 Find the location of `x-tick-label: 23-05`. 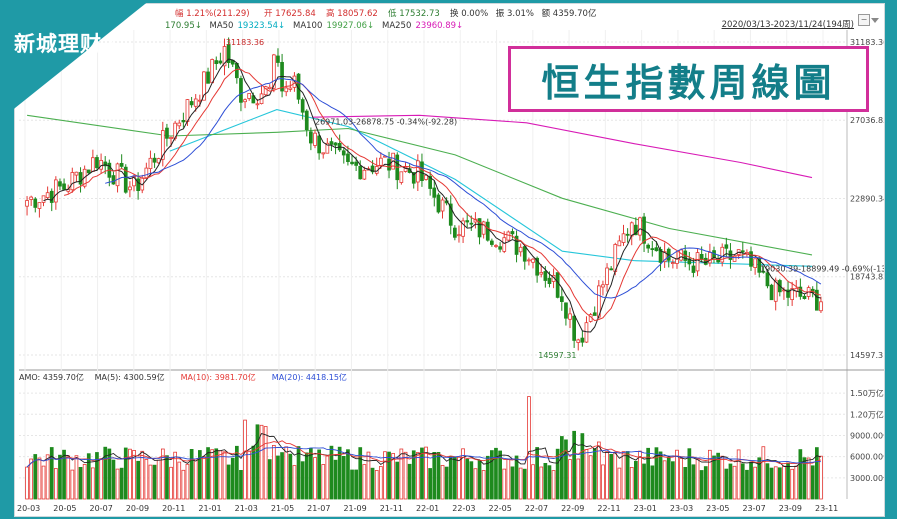

x-tick-label: 23-05 is located at coordinates (717, 508).